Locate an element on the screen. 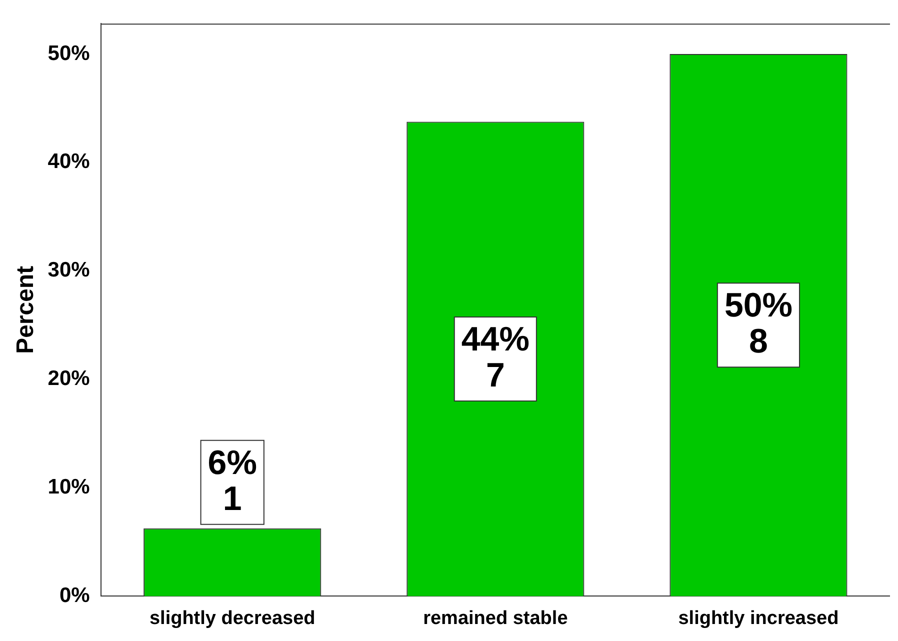 Image resolution: width=898 pixels, height=641 pixels. y-tick-label: 30% is located at coordinates (69, 270).